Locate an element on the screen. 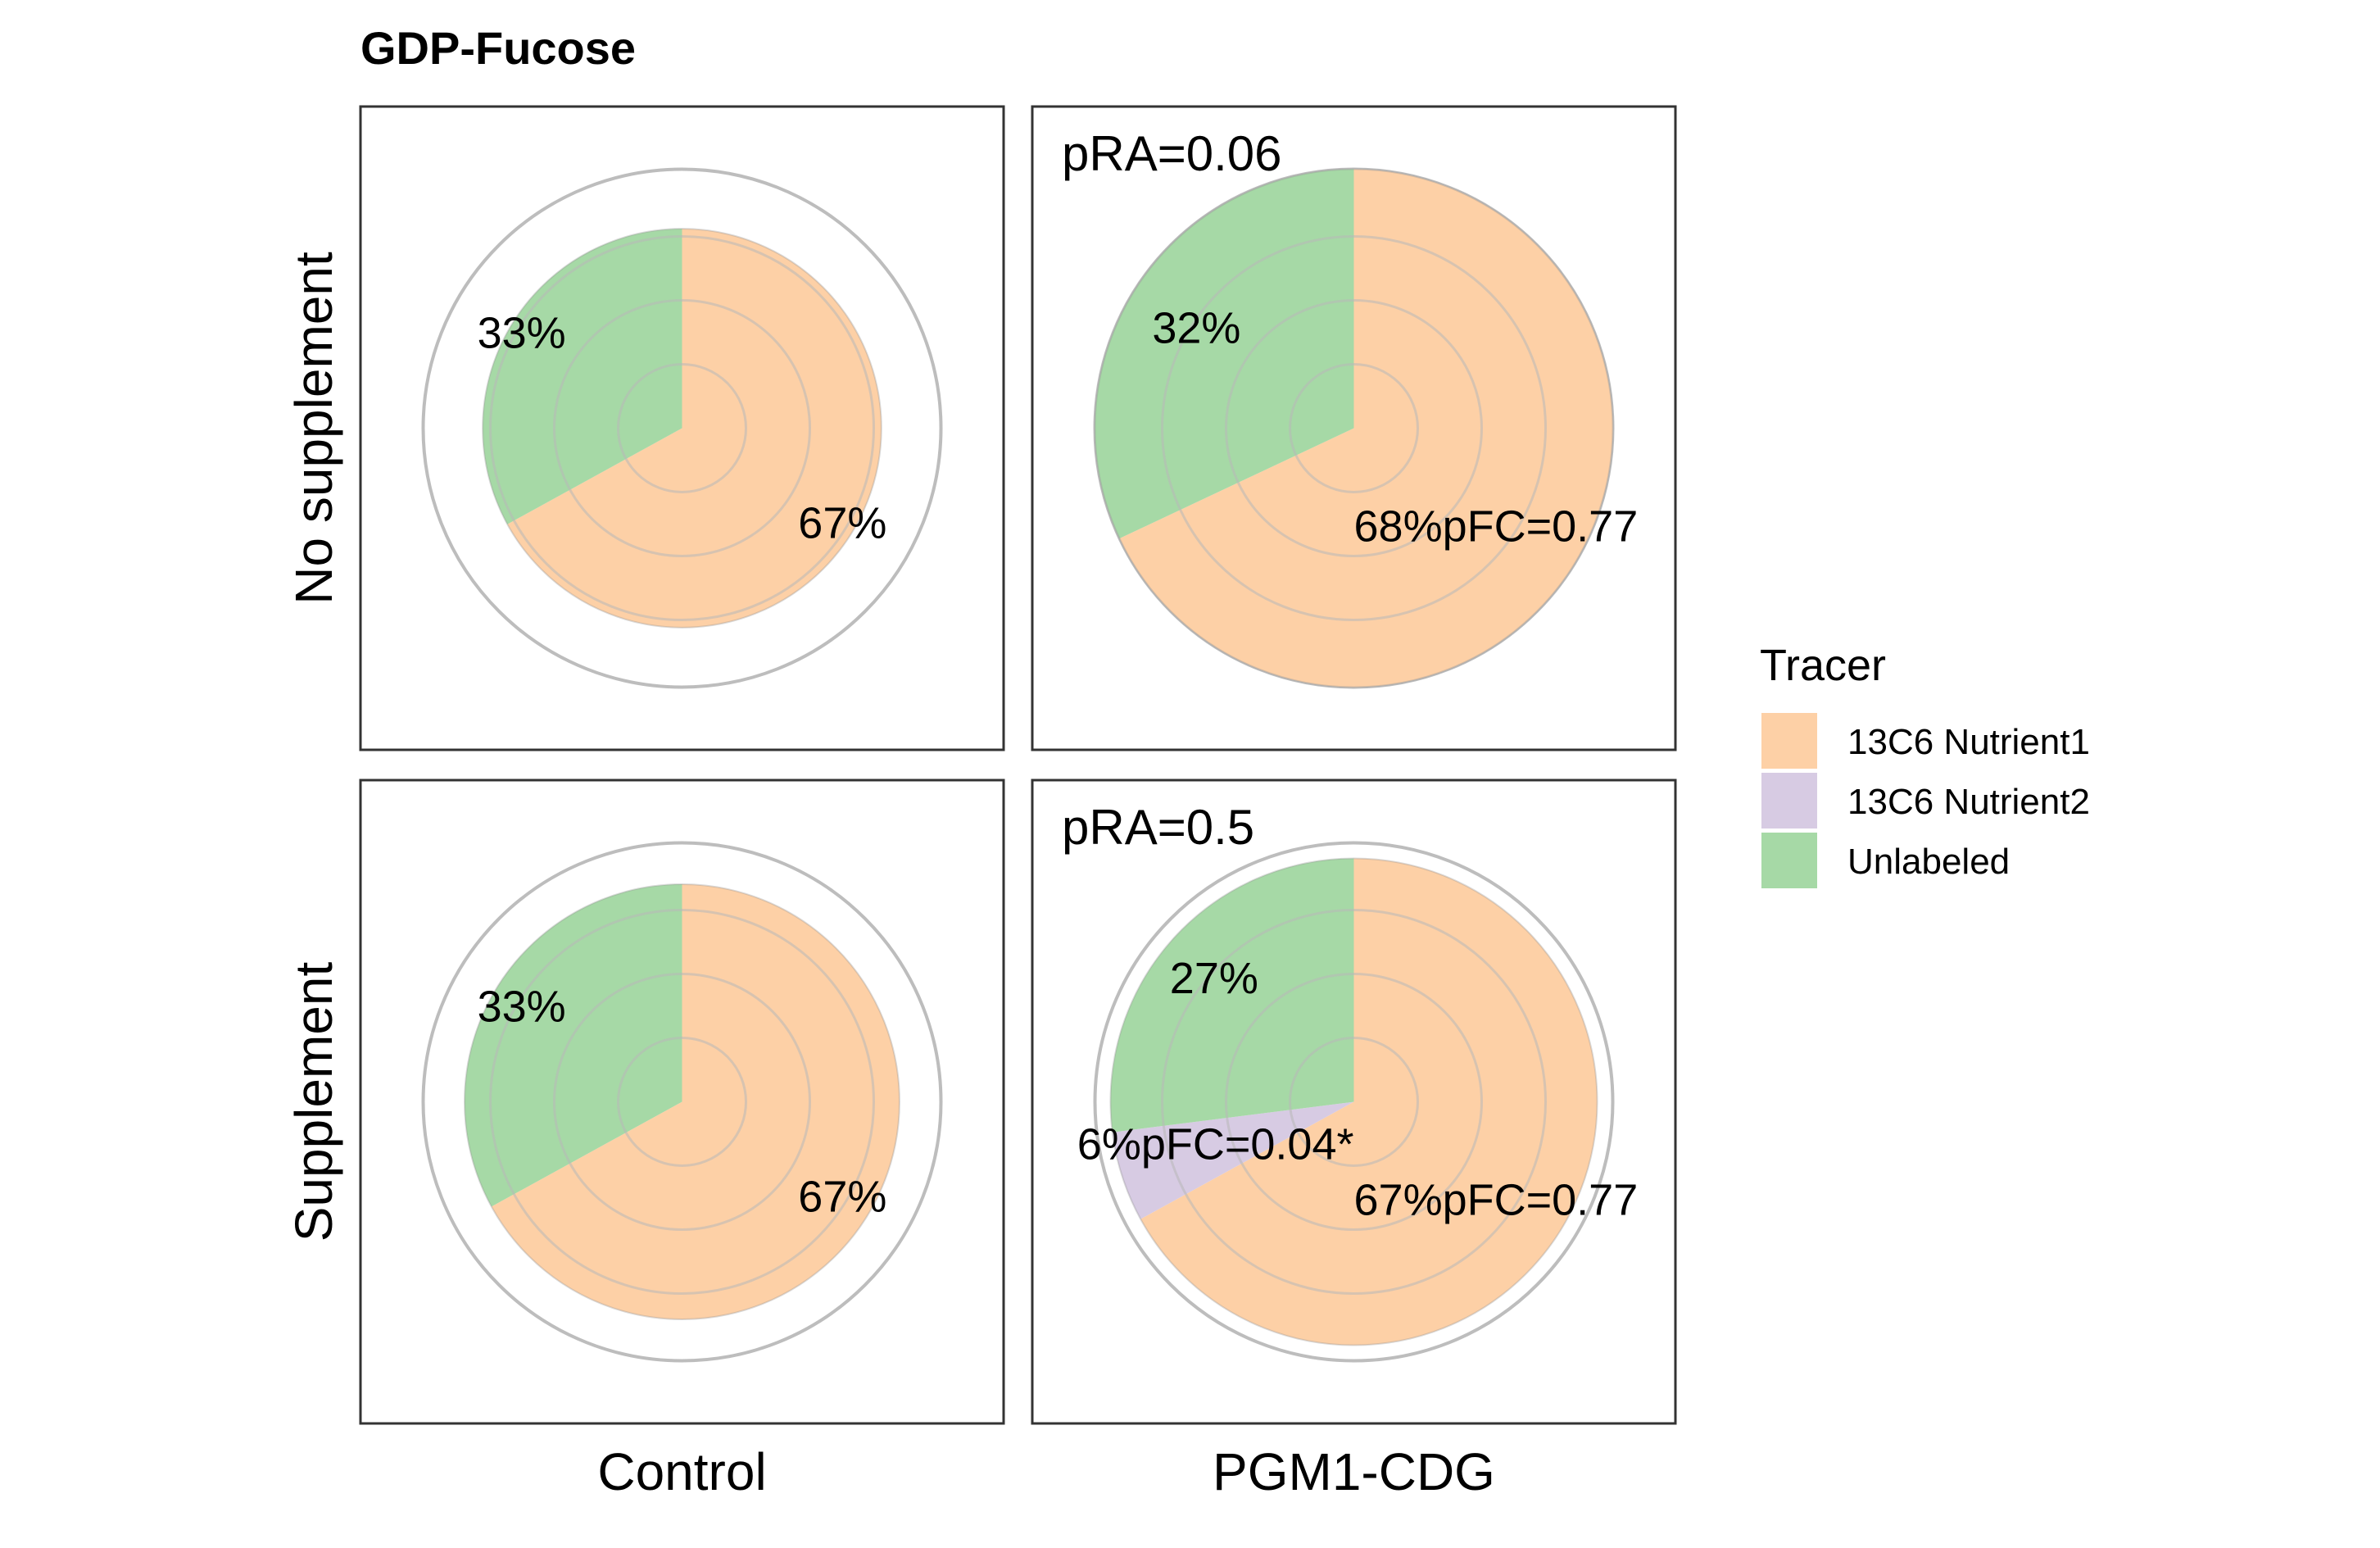 This screenshot has width=2380, height=1548. legend-label-13c6-nutrient1: 13C6 Nutrient1 is located at coordinates (1968, 742).